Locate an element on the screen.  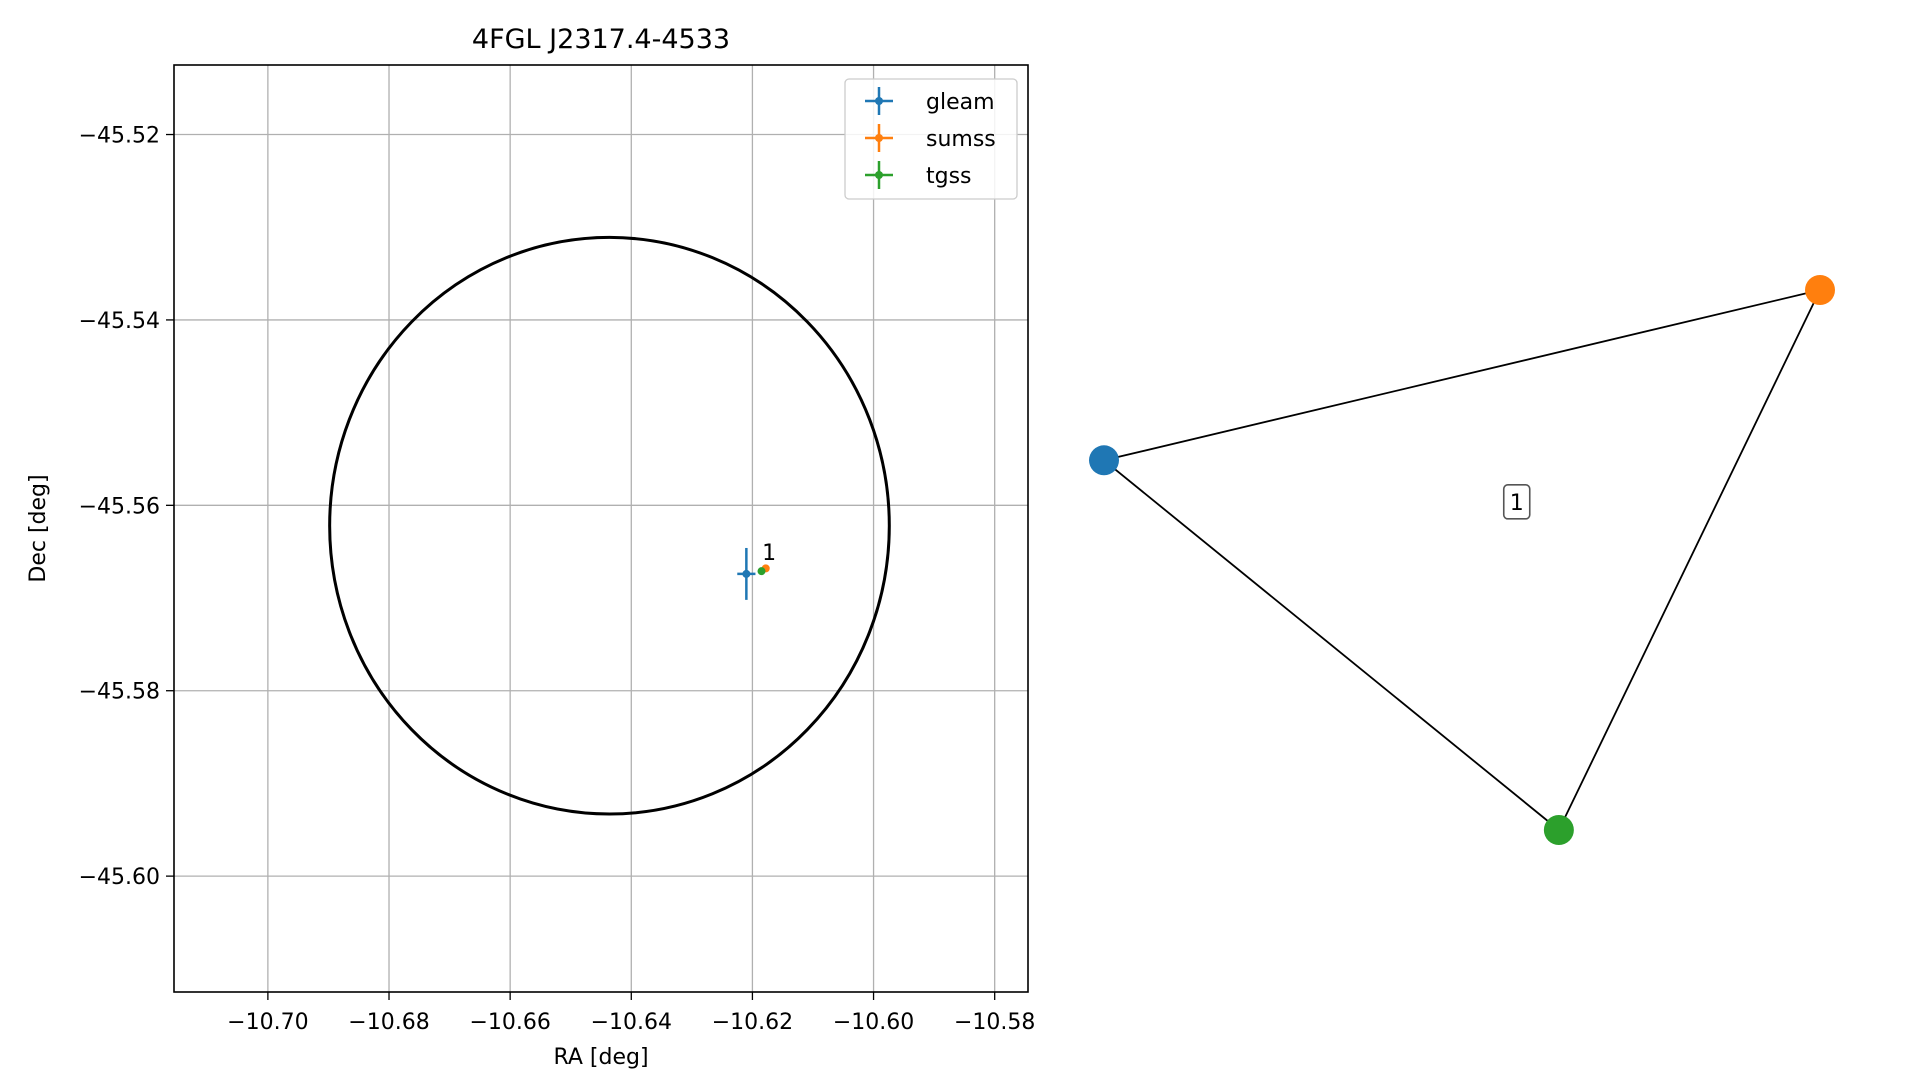
legend-box is located at coordinates (931, 139).